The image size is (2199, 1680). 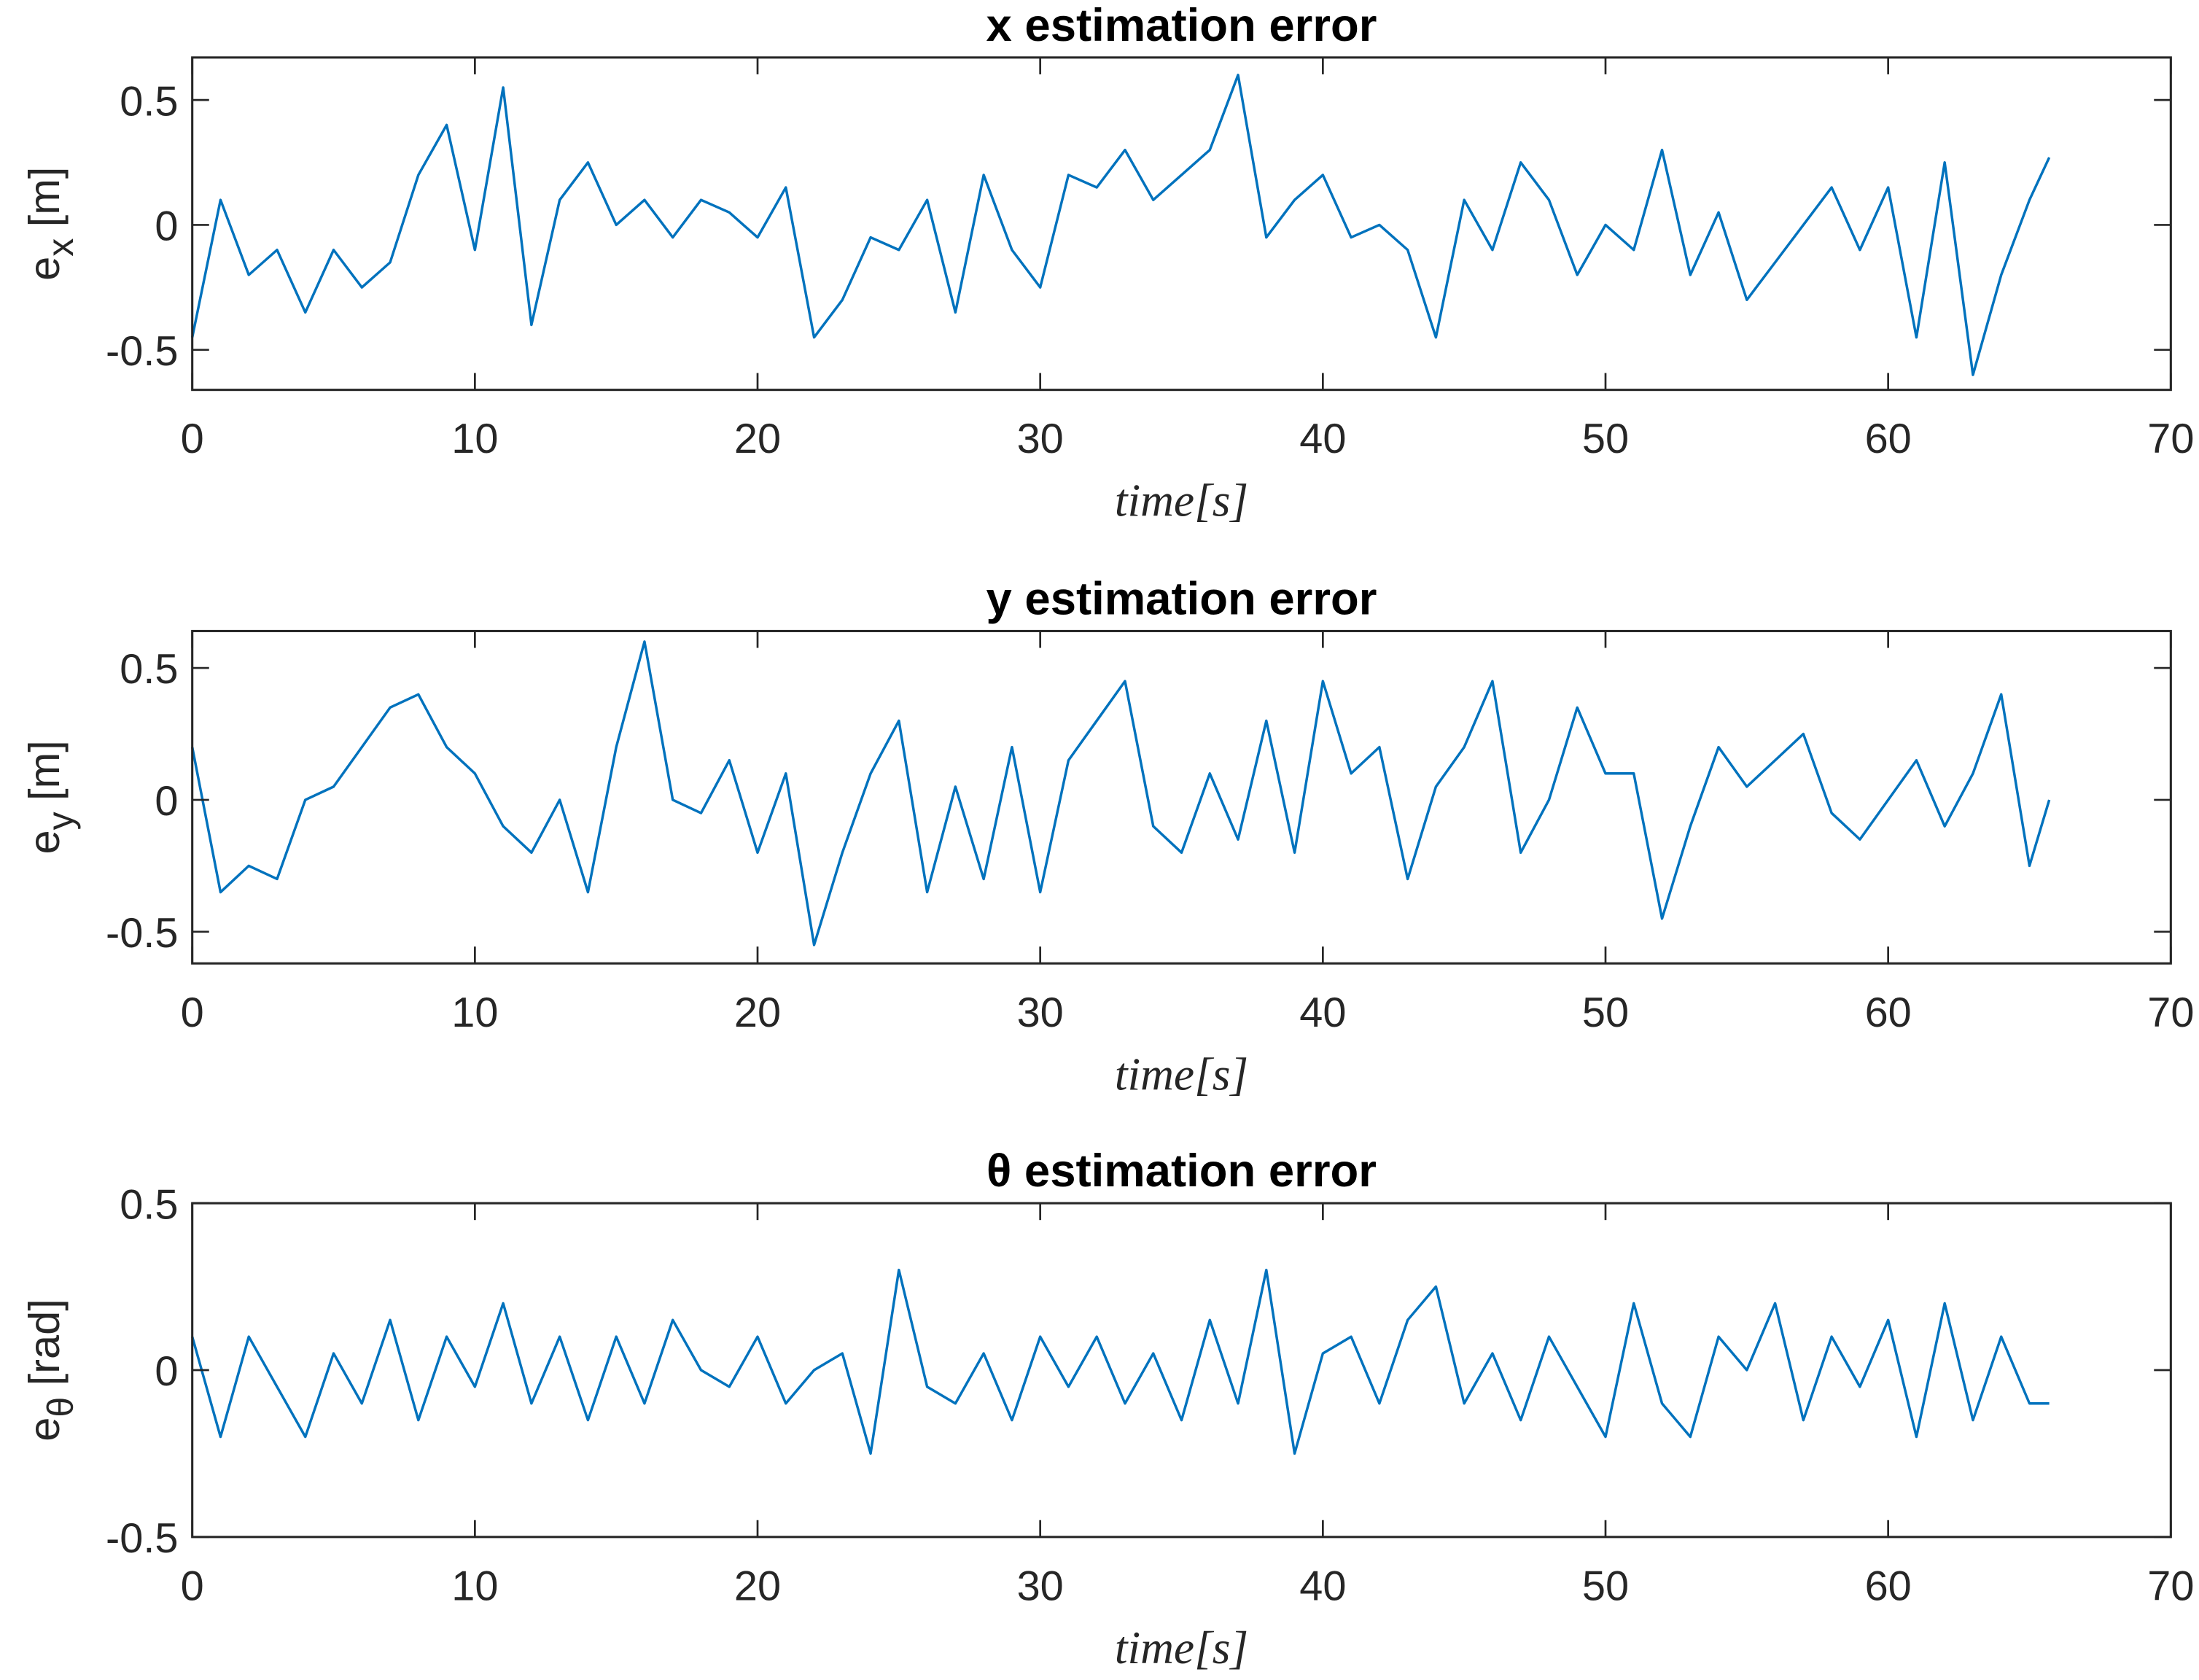 I want to click on chart-title: θ estimation error, so click(x=1181, y=1171).